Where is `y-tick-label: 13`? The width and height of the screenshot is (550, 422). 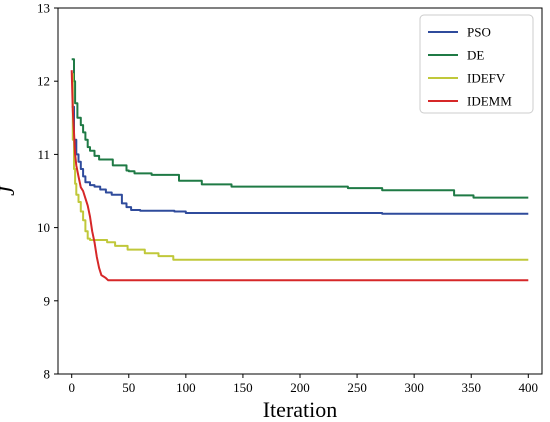
y-tick-label: 13 is located at coordinates (43, 8).